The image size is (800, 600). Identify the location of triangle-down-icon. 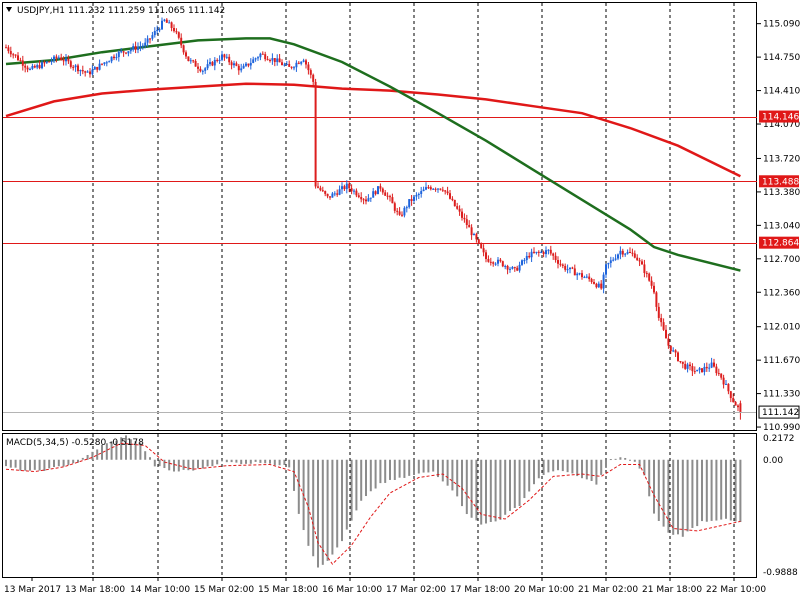
(9, 9).